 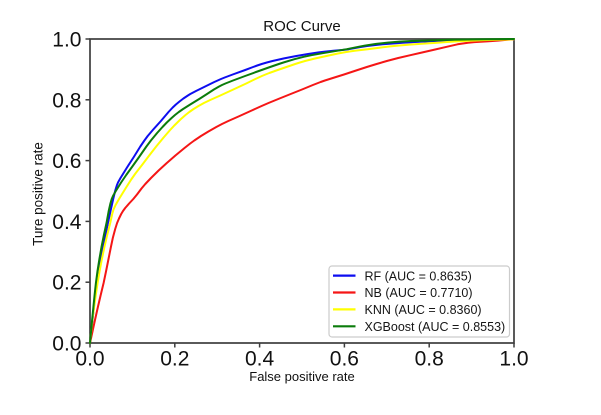 I want to click on svg-text: KNN (AUC = 0.8360), so click(x=423, y=310).